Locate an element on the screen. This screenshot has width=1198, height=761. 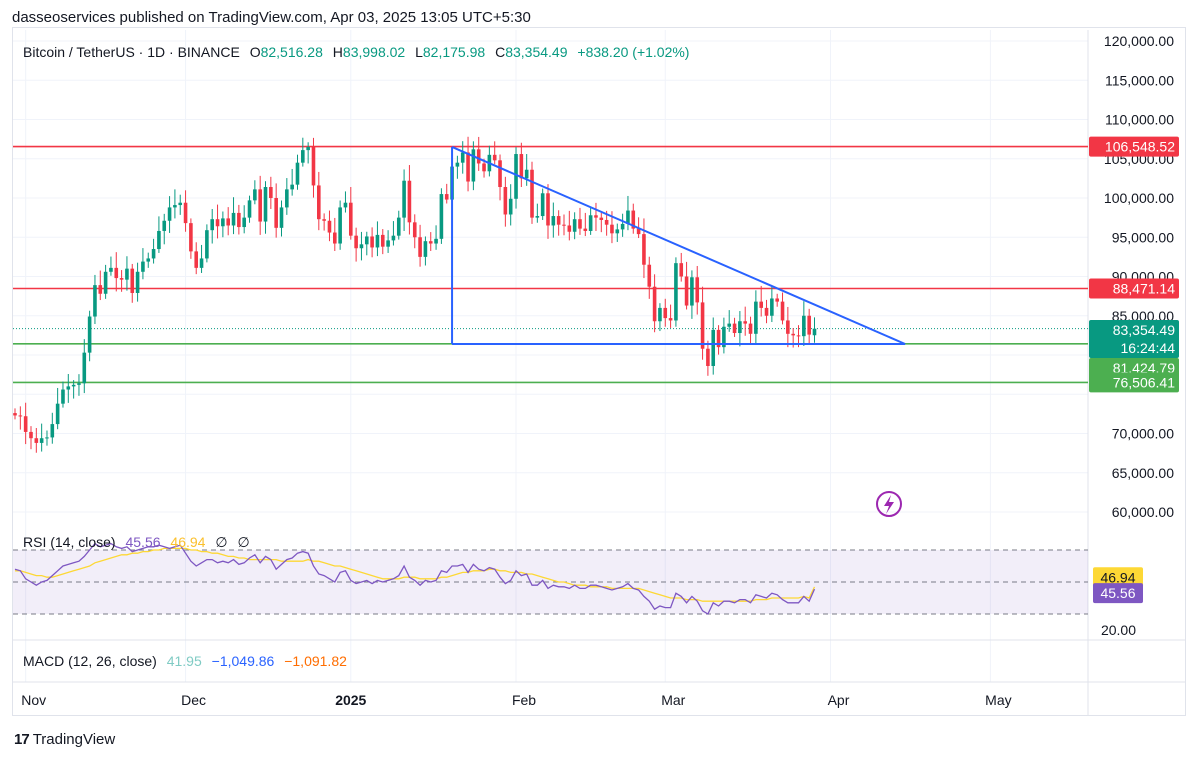
price-label: 81,424.79 is located at coordinates (1144, 368).